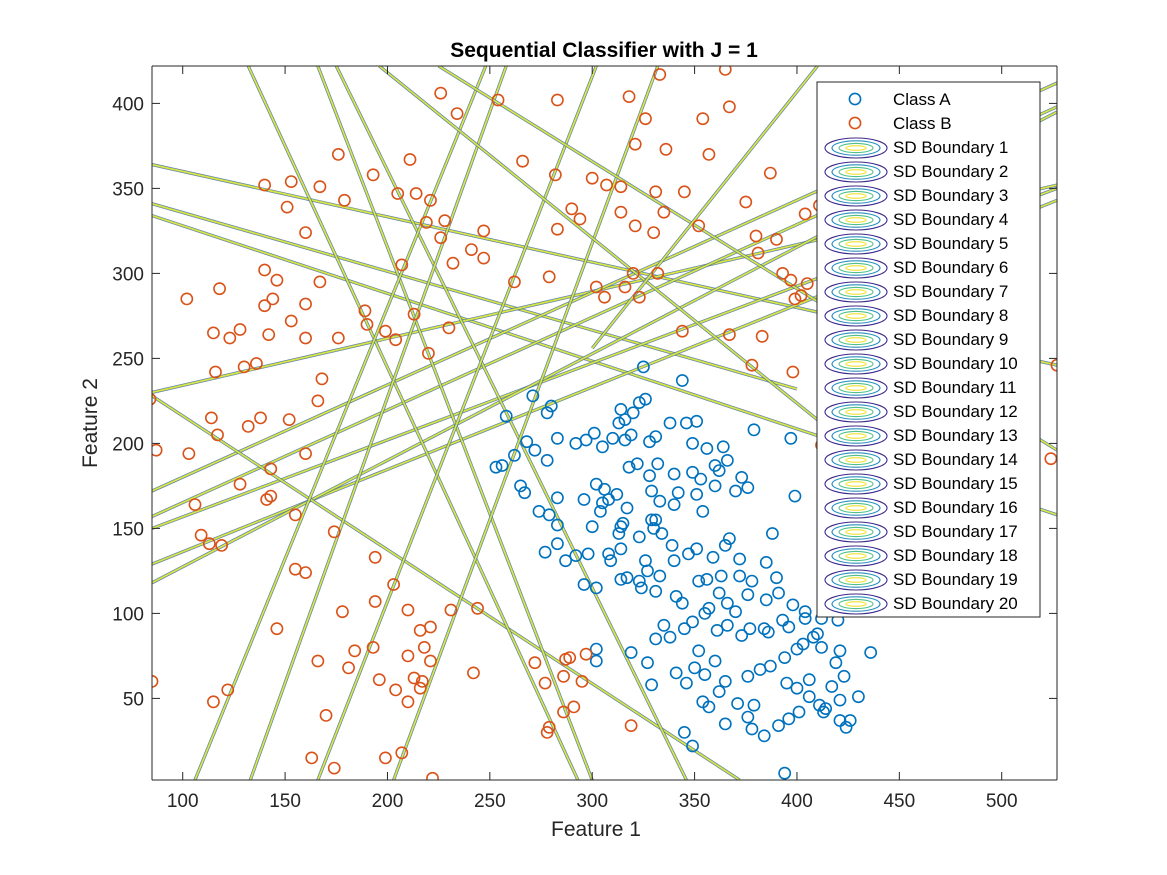  Describe the element at coordinates (899, 99) in the screenshot. I see `legend-entry: Class A` at that location.